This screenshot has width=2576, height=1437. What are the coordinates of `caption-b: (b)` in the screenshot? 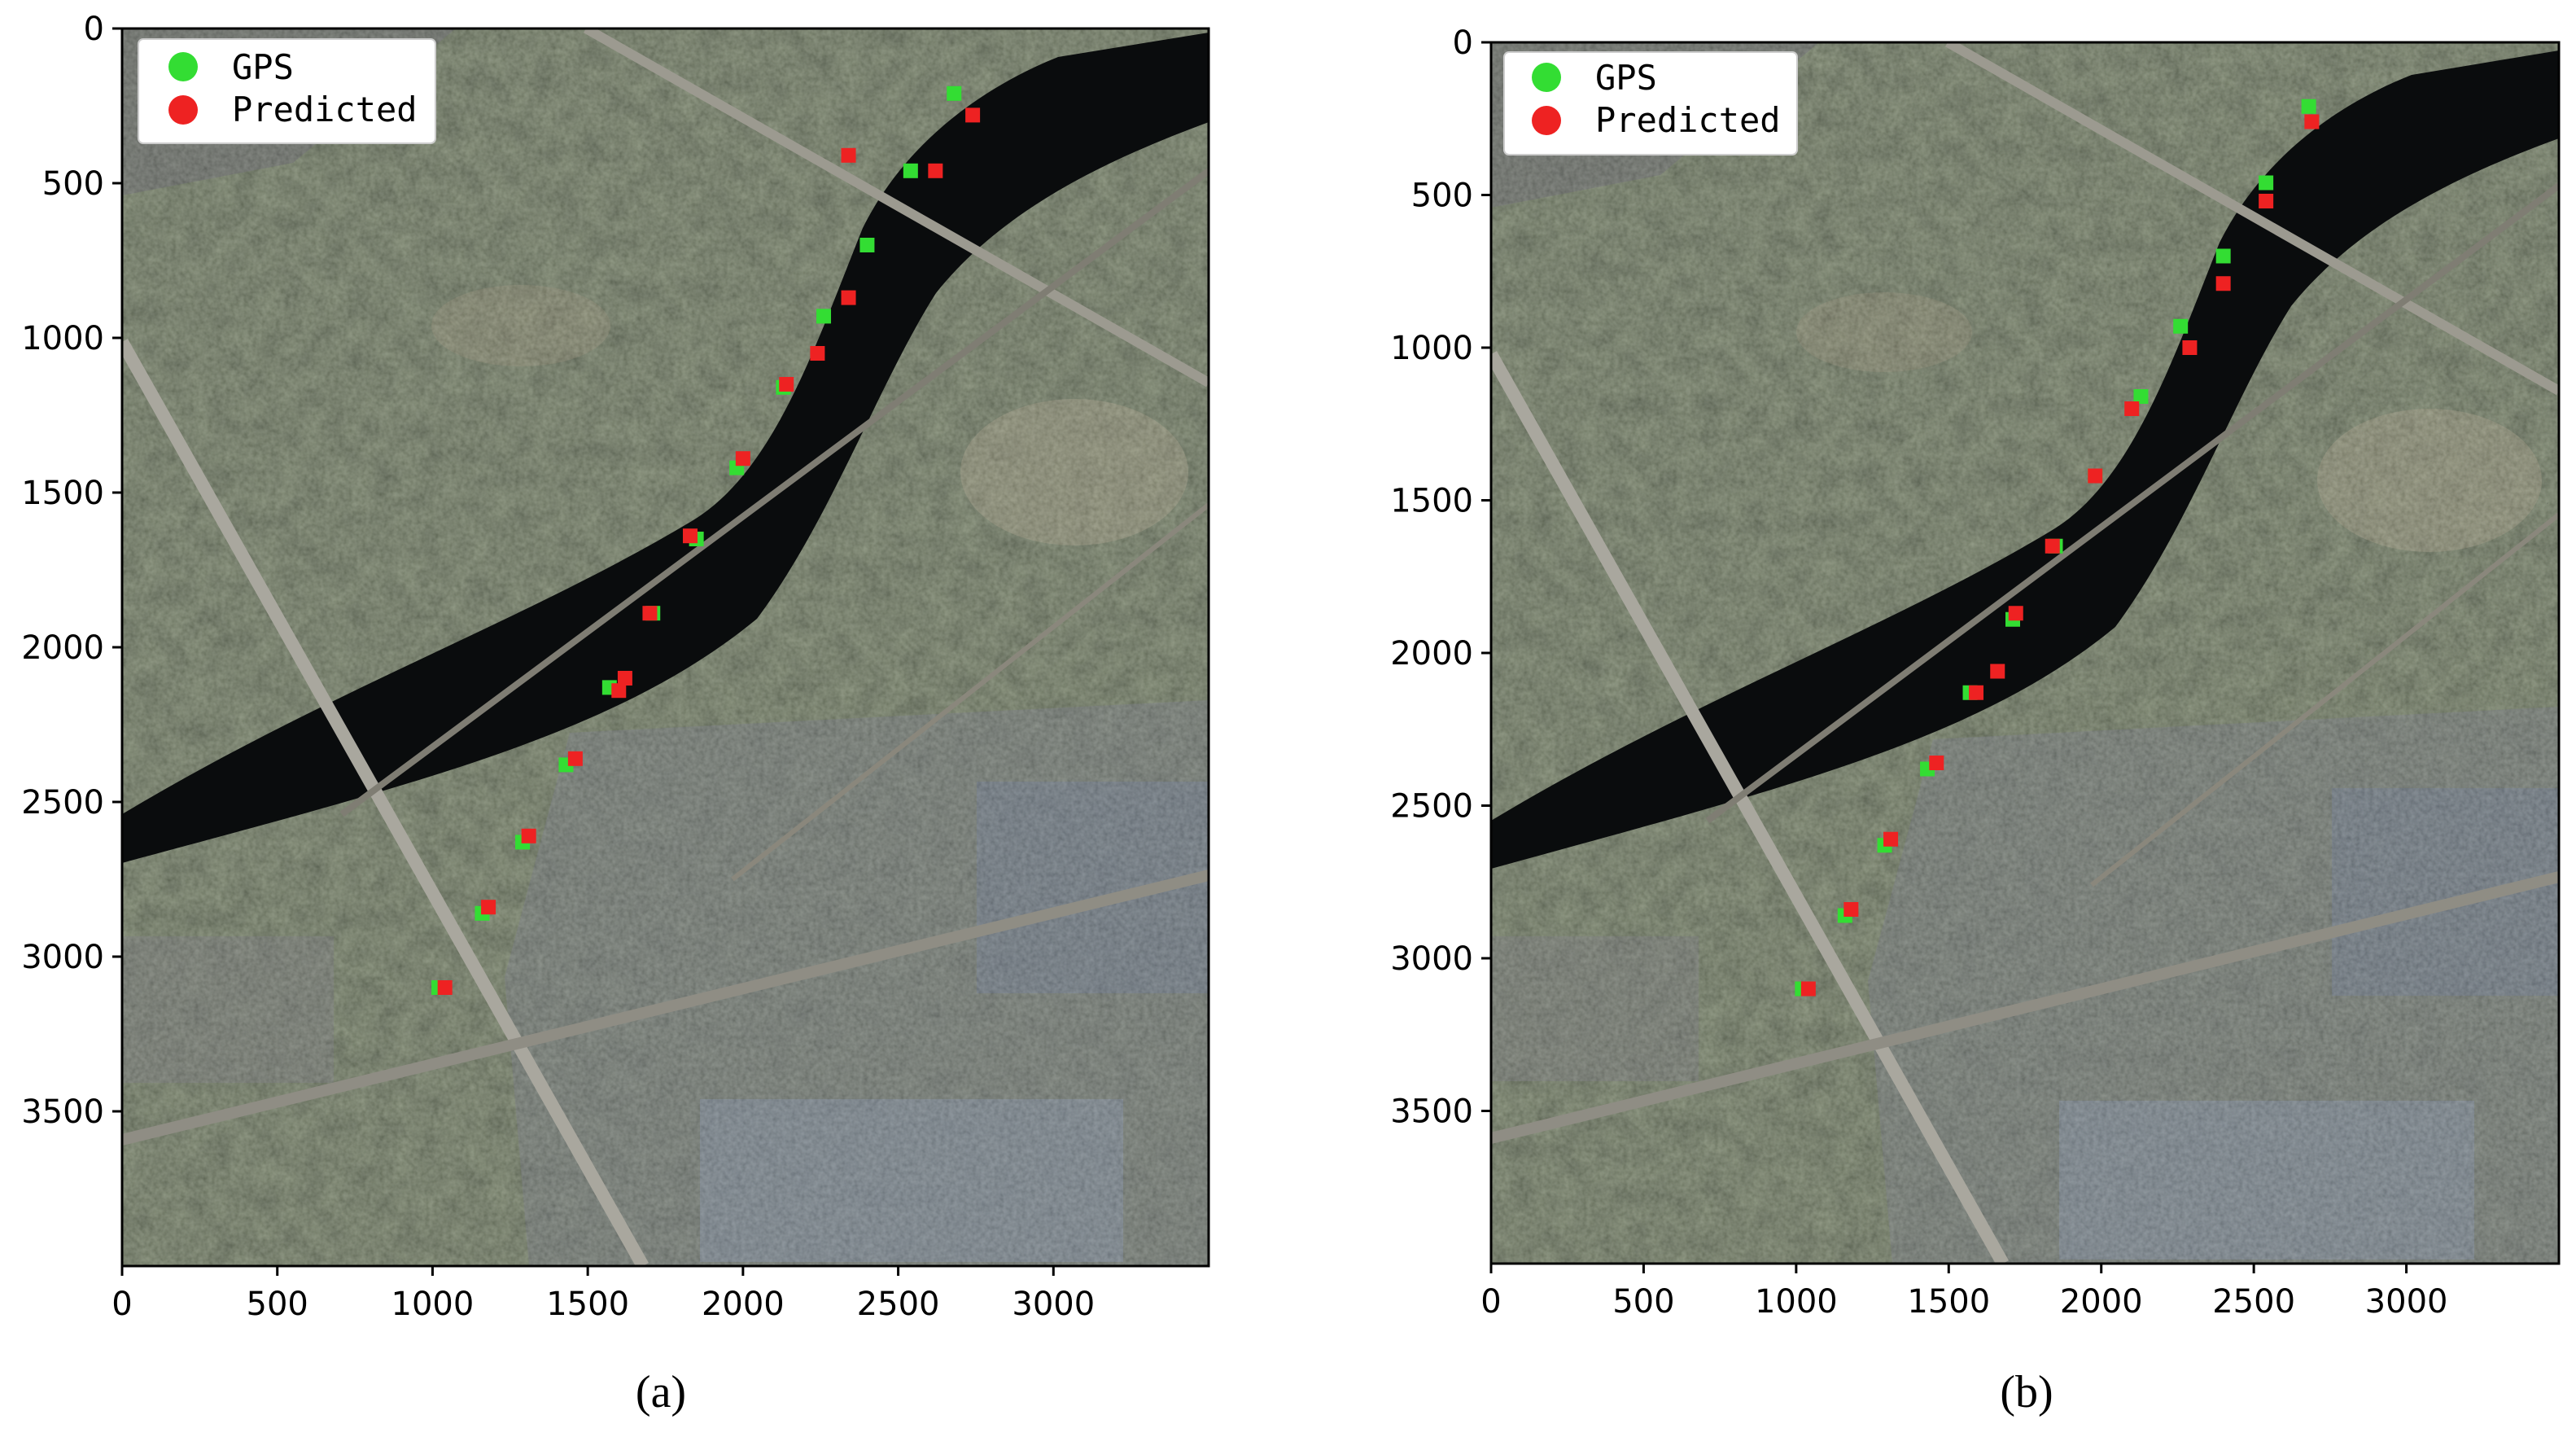 It's located at (2027, 1392).